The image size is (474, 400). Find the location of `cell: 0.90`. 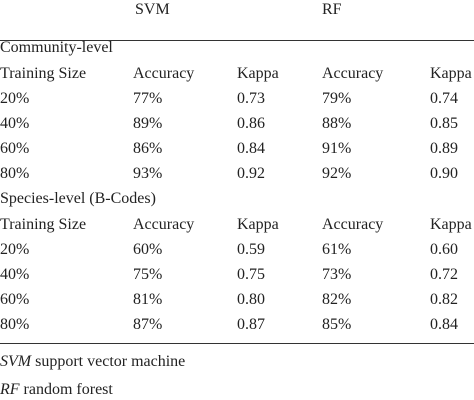

cell: 0.90 is located at coordinates (444, 173).